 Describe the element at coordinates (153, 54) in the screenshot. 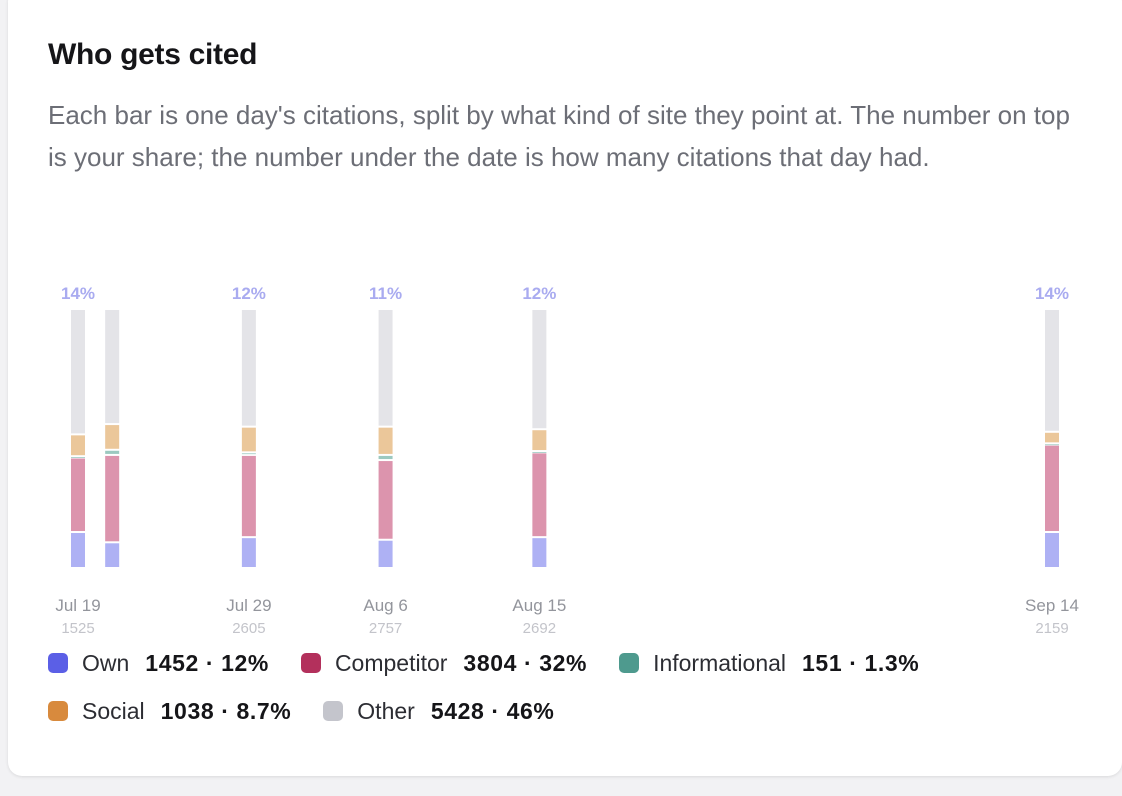

I see `card-title: Who gets cited` at that location.